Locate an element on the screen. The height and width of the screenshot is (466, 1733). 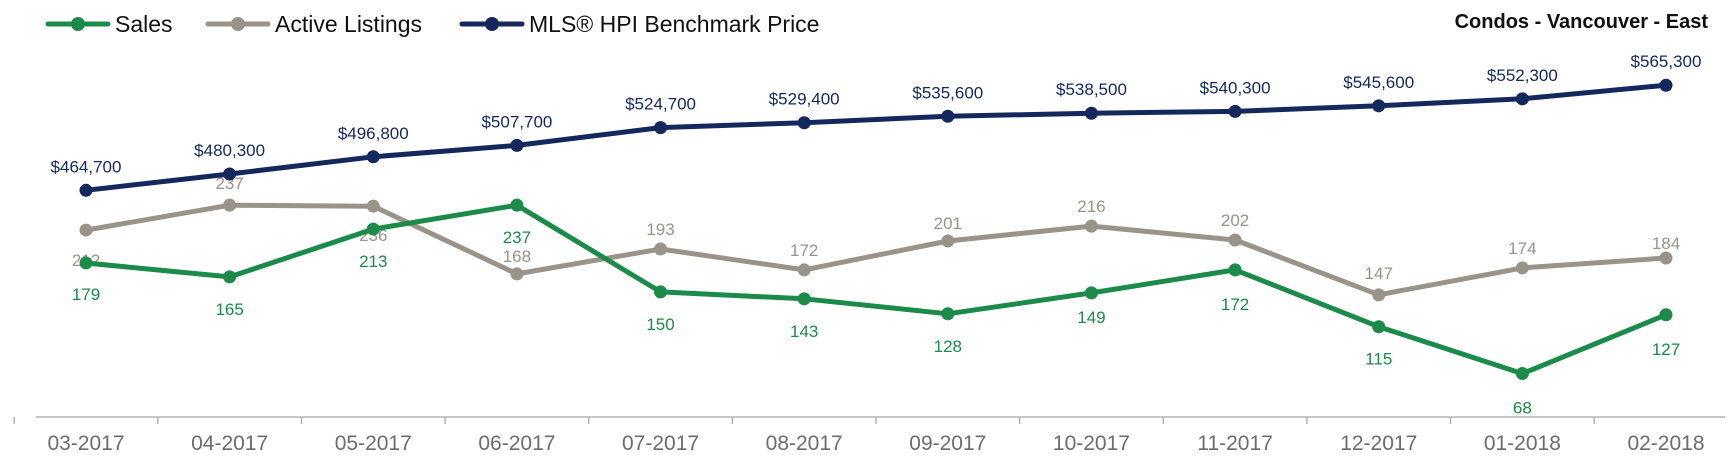
x-tick-label: 05-2017 is located at coordinates (373, 443).